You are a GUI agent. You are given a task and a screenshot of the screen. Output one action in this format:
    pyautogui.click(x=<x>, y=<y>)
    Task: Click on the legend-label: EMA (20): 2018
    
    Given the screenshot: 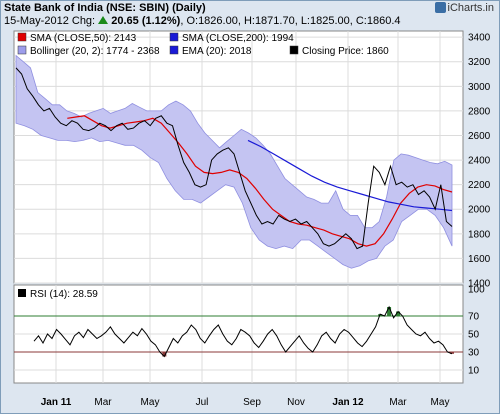 What is the action you would take?
    pyautogui.click(x=217, y=51)
    